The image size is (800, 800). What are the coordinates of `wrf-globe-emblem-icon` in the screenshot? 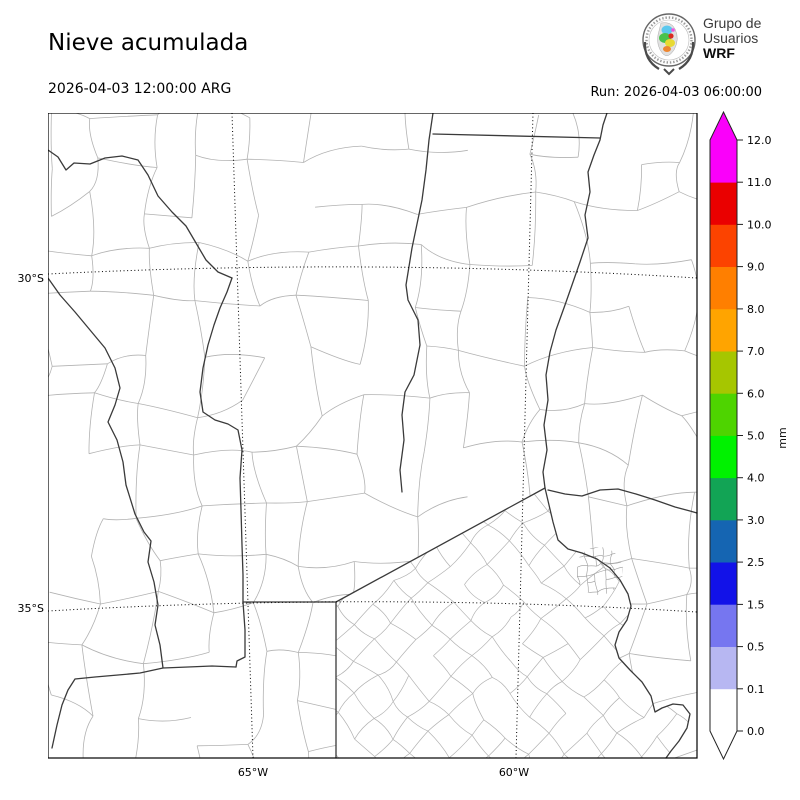 It's located at (669, 44).